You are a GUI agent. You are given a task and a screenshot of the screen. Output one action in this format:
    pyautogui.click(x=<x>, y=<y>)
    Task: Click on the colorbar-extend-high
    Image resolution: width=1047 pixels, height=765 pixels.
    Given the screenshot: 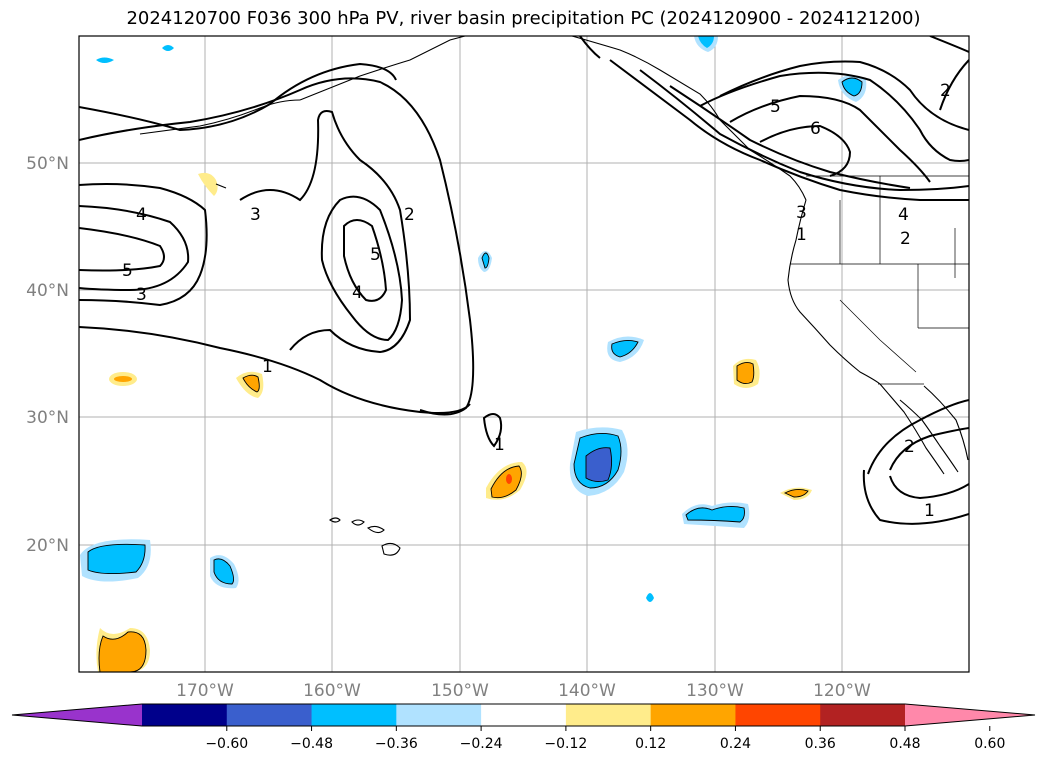 What is the action you would take?
    pyautogui.click(x=970, y=715)
    